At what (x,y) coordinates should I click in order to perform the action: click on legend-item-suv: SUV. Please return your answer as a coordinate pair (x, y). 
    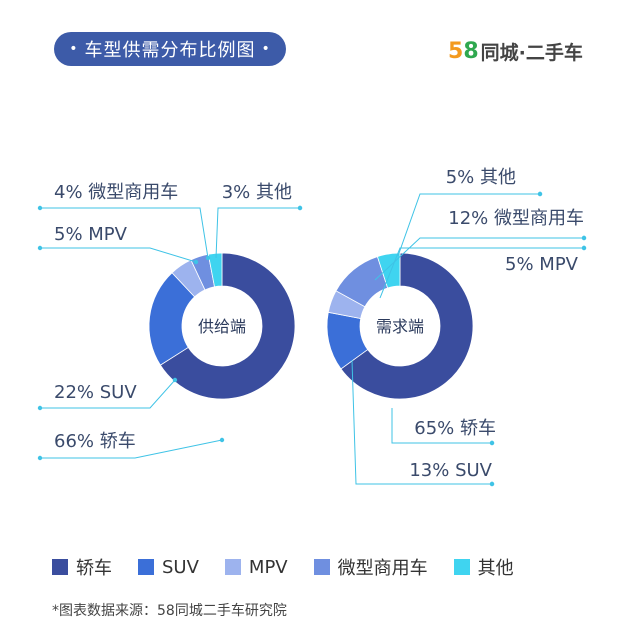
    Looking at the image, I should click on (168, 567).